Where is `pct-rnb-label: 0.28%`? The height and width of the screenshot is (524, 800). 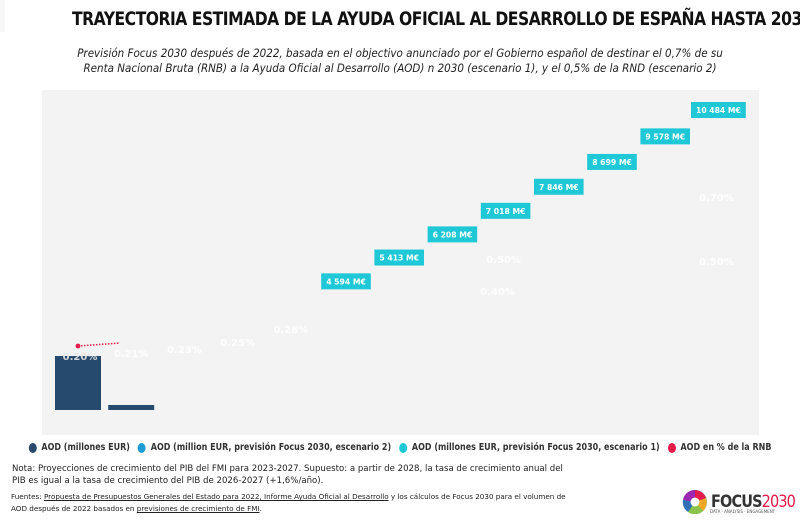
pct-rnb-label: 0.28% is located at coordinates (290, 330).